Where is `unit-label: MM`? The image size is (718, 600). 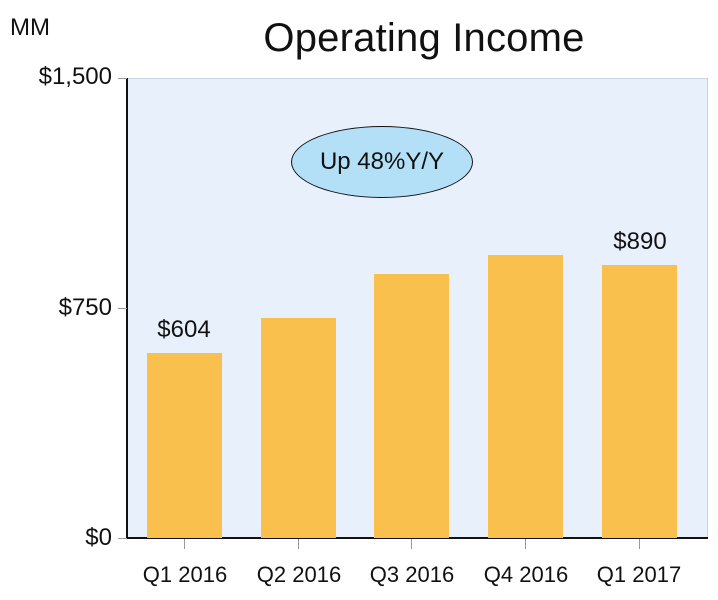 unit-label: MM is located at coordinates (30, 27).